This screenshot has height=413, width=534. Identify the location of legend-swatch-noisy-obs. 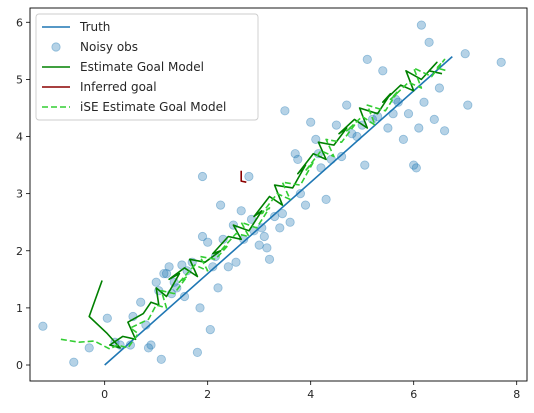
(56, 47).